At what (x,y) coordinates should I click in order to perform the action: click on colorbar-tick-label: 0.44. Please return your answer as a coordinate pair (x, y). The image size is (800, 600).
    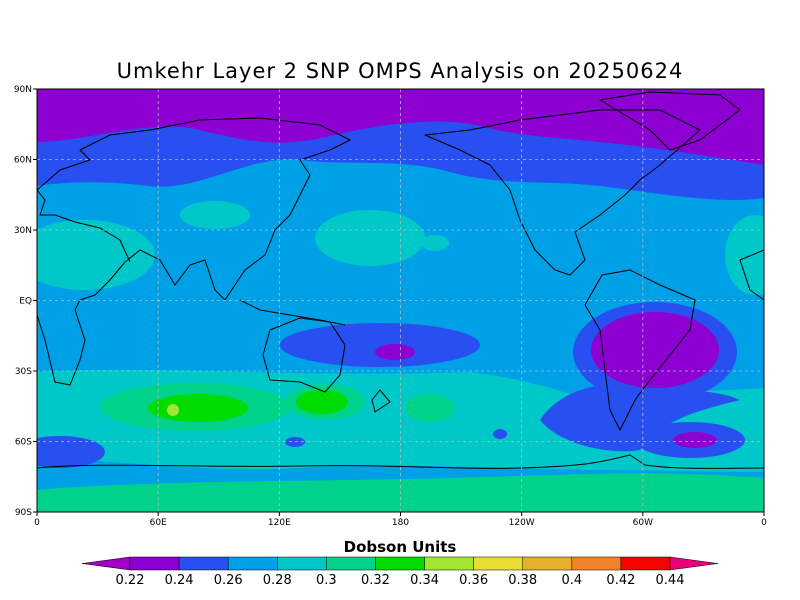
    Looking at the image, I should click on (670, 580).